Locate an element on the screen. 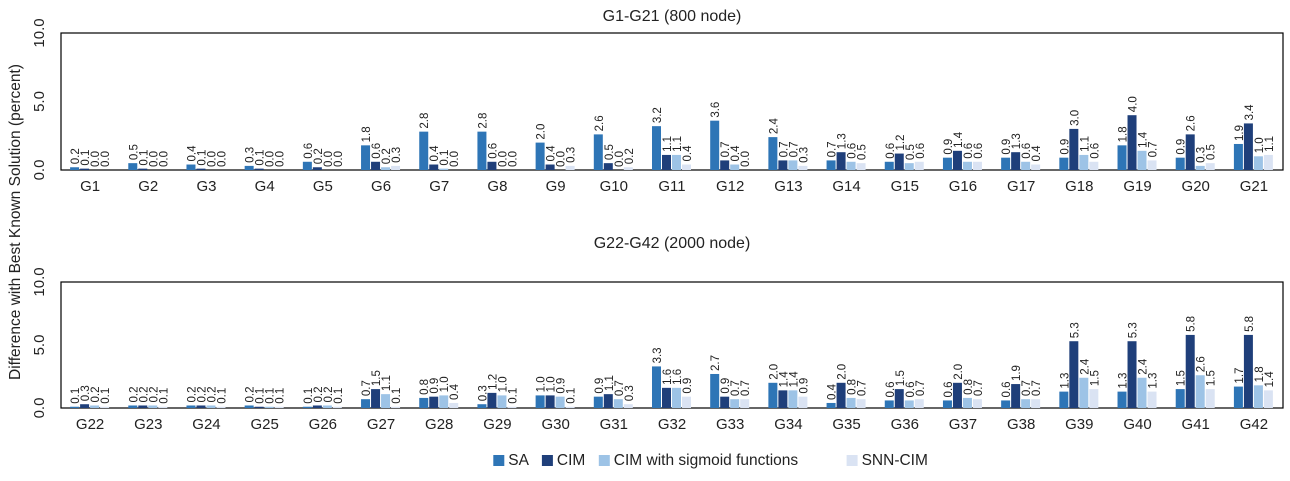  bar-G17-snn-cim is located at coordinates (1036, 167).